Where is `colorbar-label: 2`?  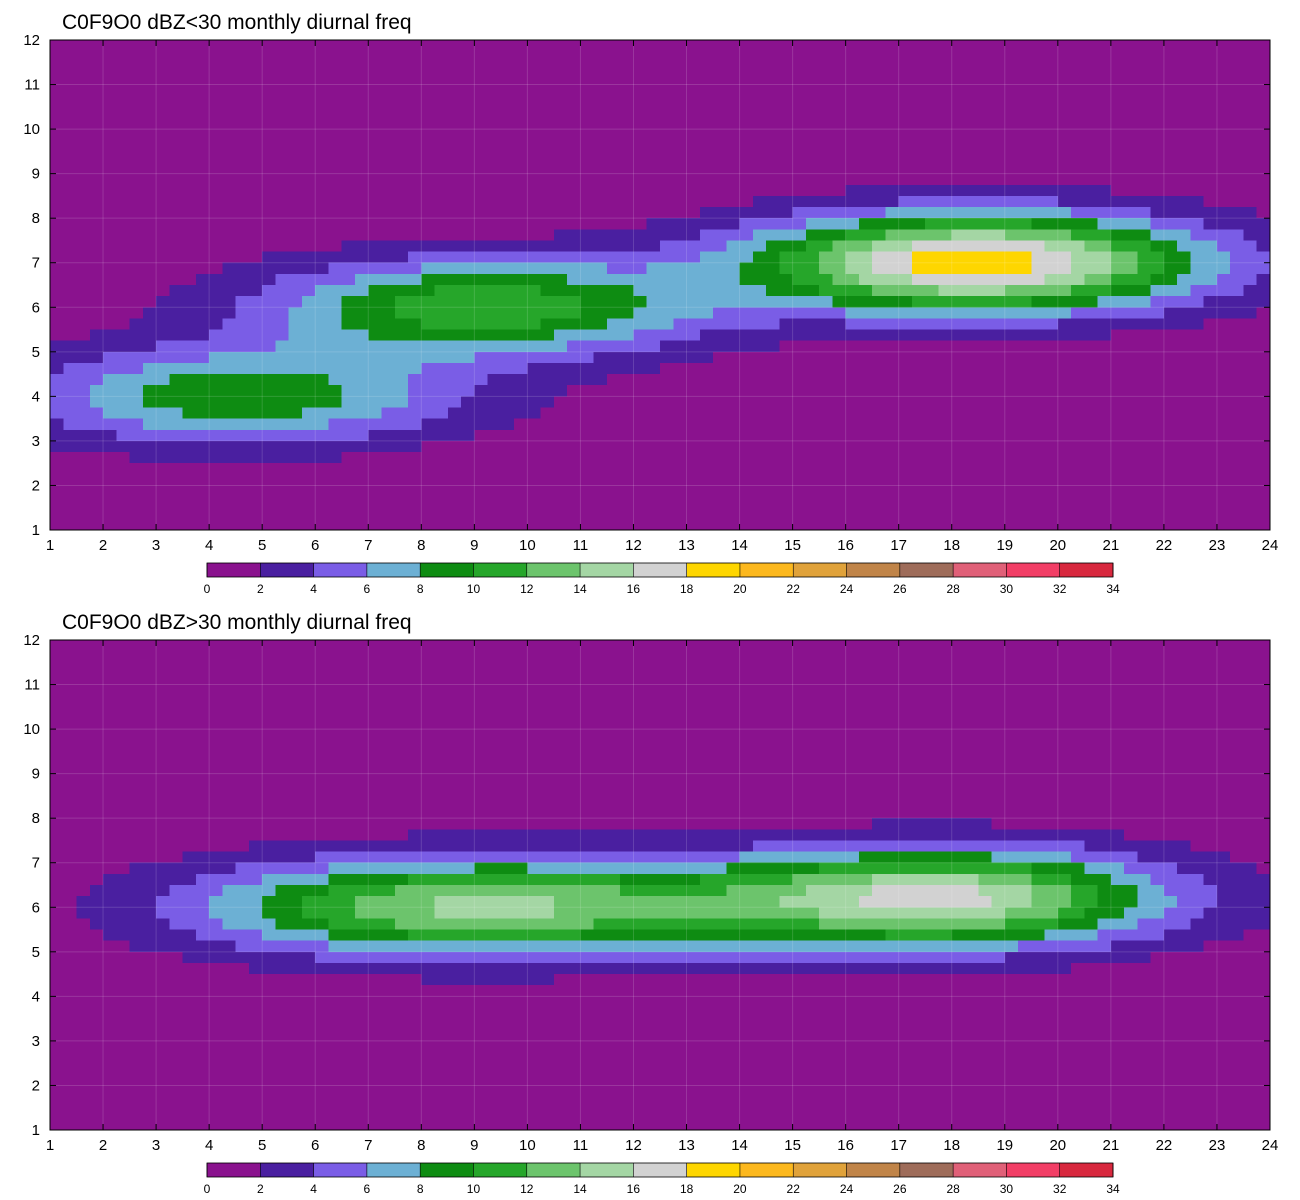 colorbar-label: 2 is located at coordinates (260, 1189).